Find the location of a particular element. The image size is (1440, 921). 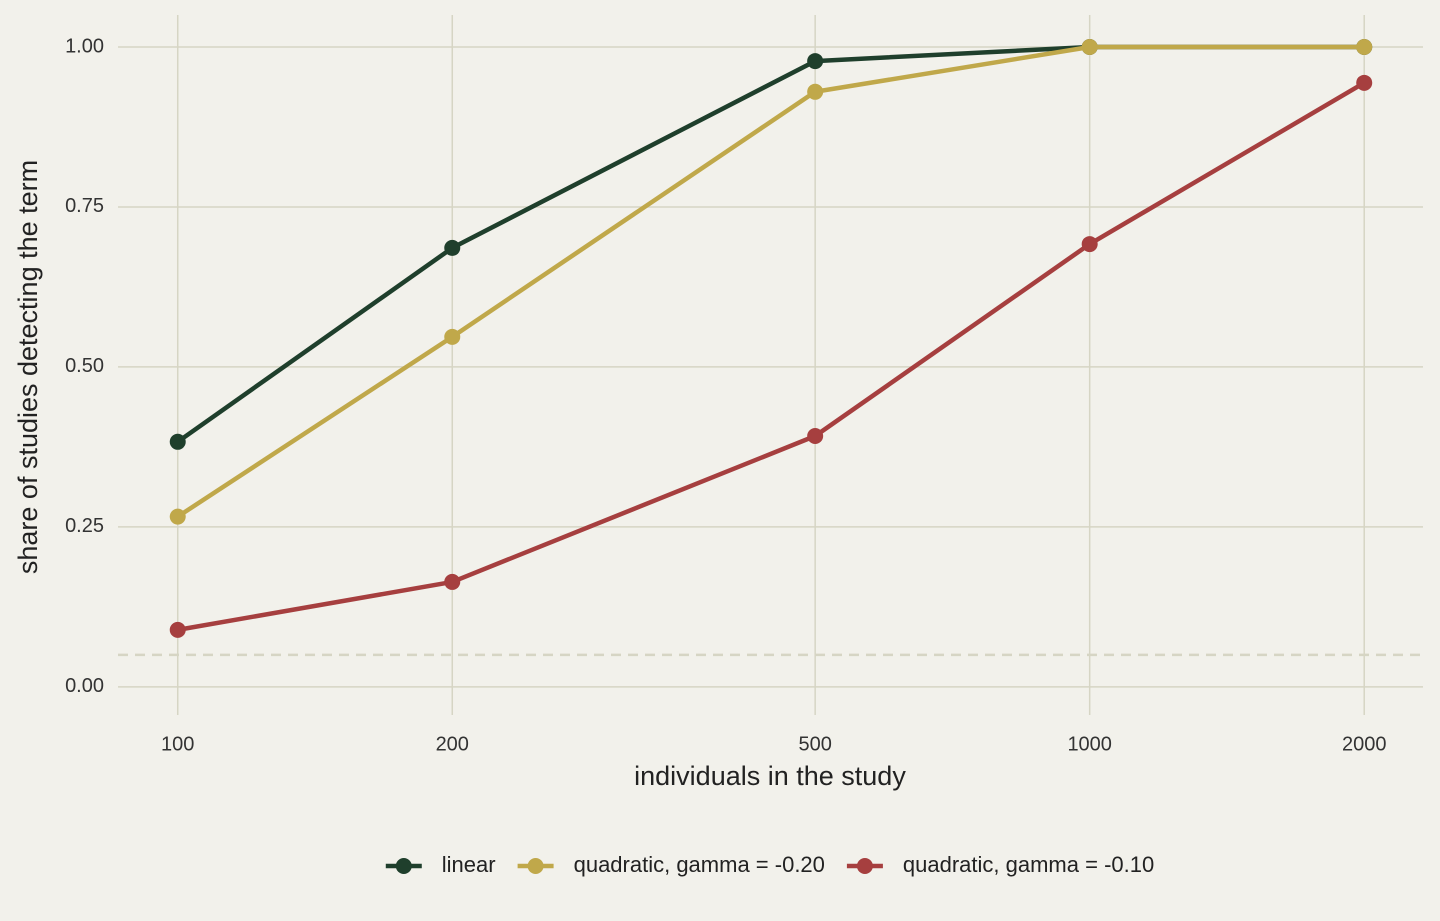

x-tick-label: 500 is located at coordinates (814, 744).